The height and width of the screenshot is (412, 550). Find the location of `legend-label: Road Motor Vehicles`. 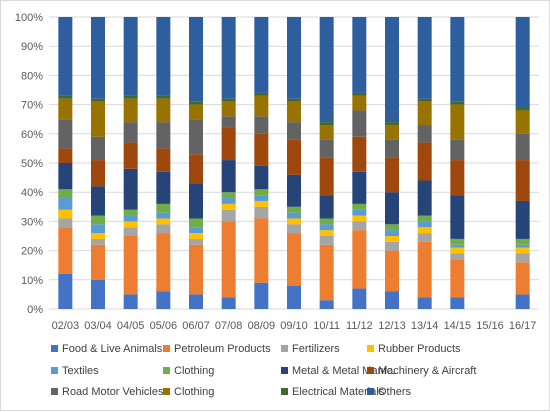

legend-label: Road Motor Vehicles is located at coordinates (113, 392).